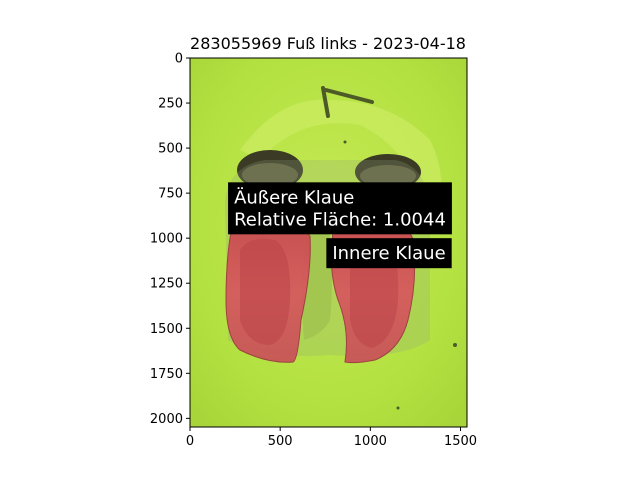  I want to click on aeussere-klaue-label-box, so click(340, 208).